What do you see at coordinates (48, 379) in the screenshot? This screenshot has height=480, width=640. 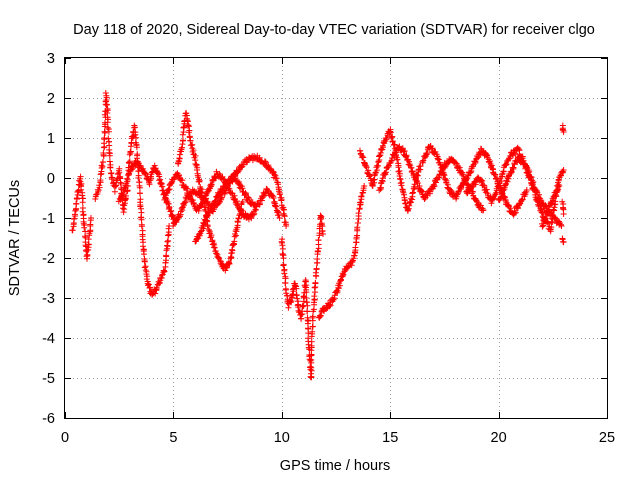 I see `y-tick-label: -5` at bounding box center [48, 379].